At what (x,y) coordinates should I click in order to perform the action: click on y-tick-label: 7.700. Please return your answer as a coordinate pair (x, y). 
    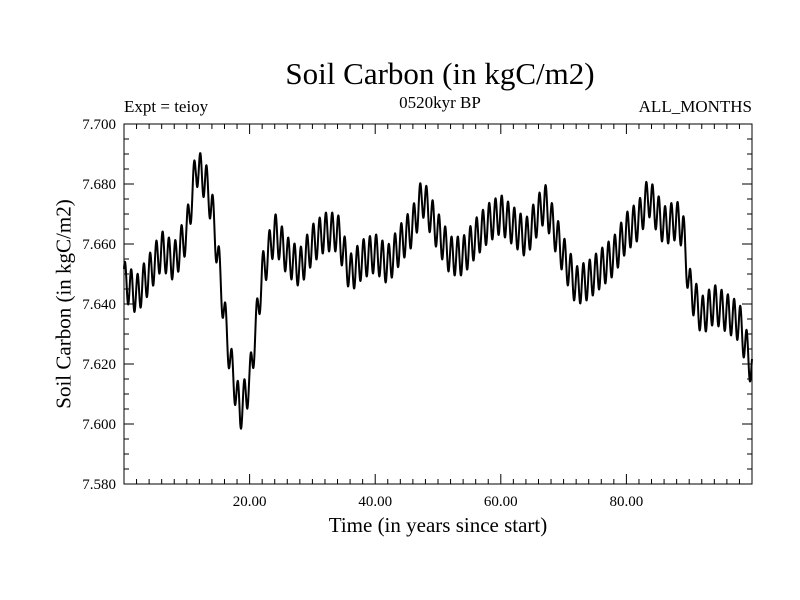
    Looking at the image, I should click on (99, 125).